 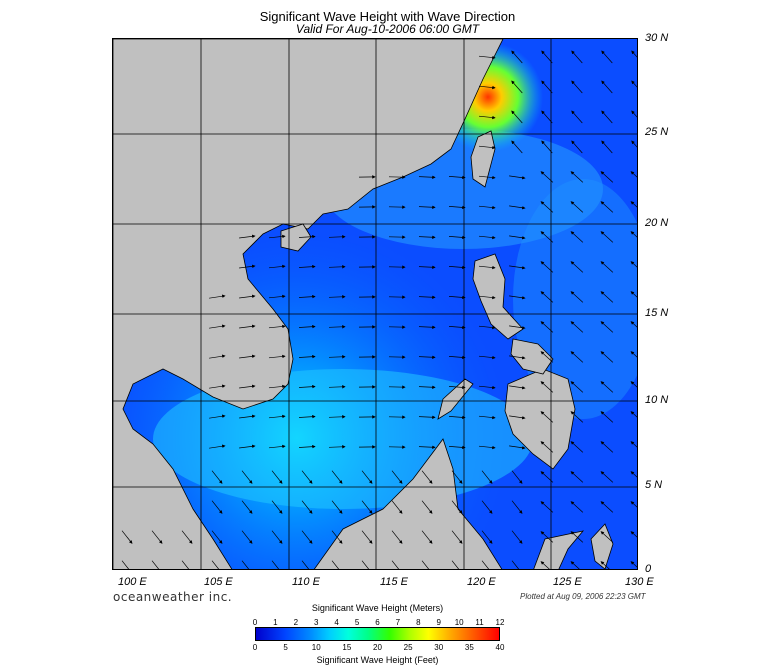 What do you see at coordinates (479, 622) in the screenshot?
I see `meter-tick: 11` at bounding box center [479, 622].